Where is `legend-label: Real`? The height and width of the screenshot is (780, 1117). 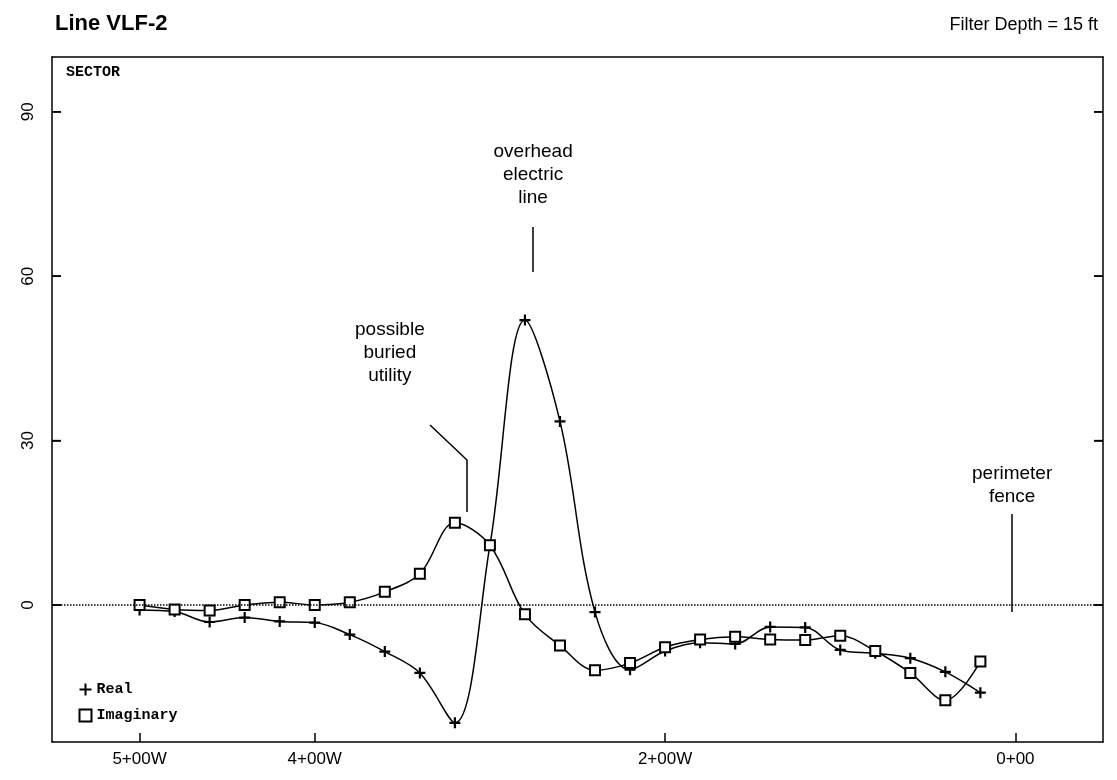 legend-label: Real is located at coordinates (114, 689).